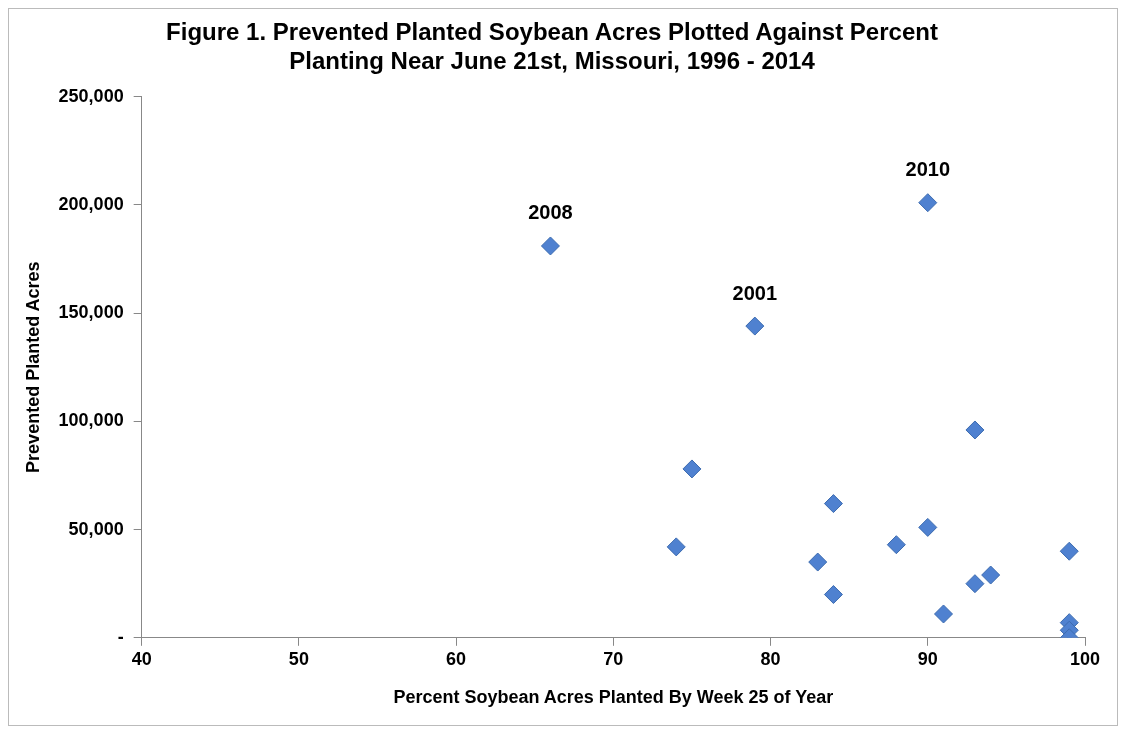 Image resolution: width=1128 pixels, height=736 pixels. Describe the element at coordinates (91, 312) in the screenshot. I see `y-tick-label: 150,000` at that location.